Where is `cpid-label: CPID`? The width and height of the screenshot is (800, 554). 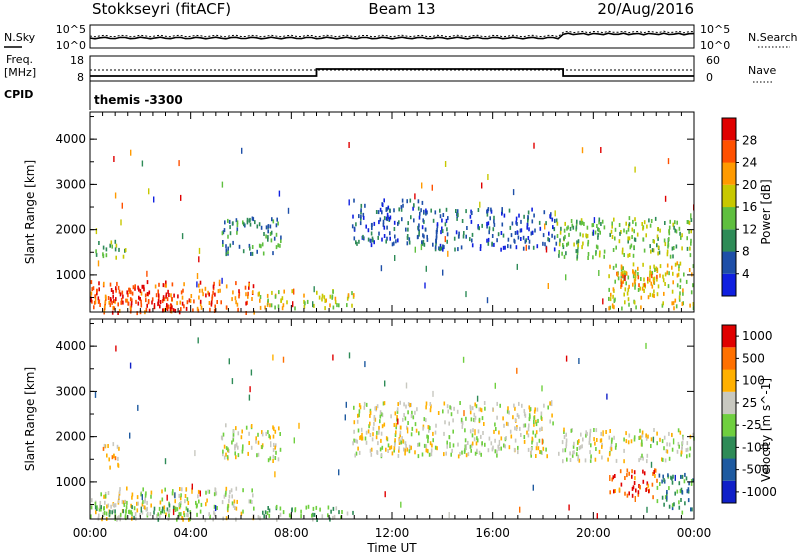 cpid-label: CPID is located at coordinates (18, 94).